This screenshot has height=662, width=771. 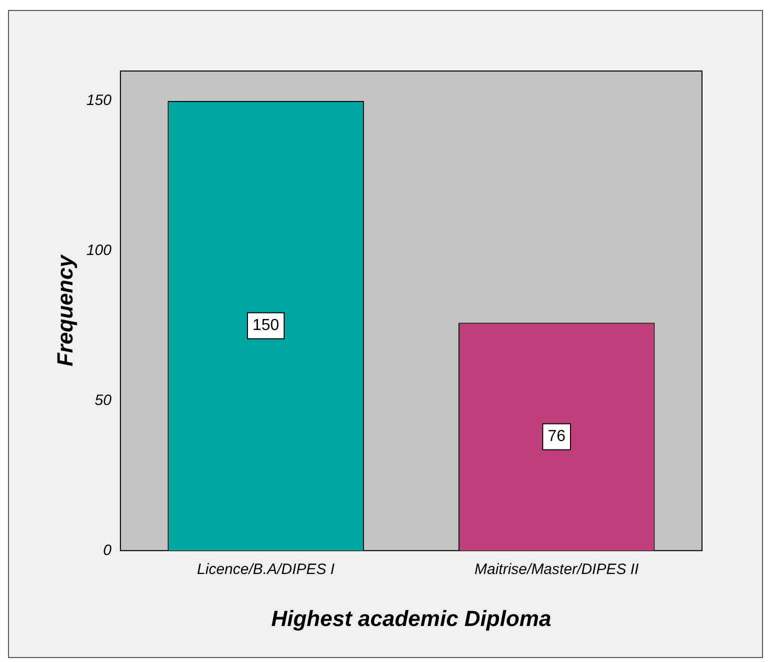 I want to click on x-tick-label: Licence/B.A/DIPES I, so click(x=266, y=569).